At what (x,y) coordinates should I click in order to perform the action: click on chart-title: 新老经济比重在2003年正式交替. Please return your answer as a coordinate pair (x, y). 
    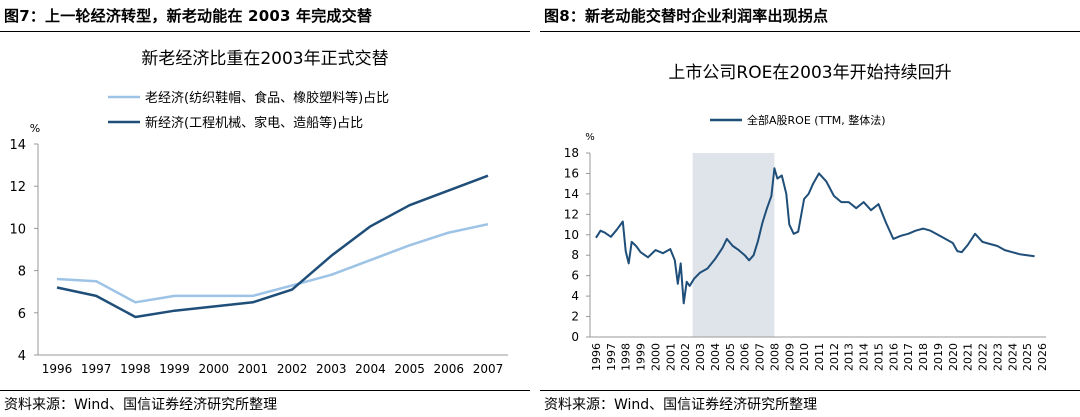
    Looking at the image, I should click on (264, 59).